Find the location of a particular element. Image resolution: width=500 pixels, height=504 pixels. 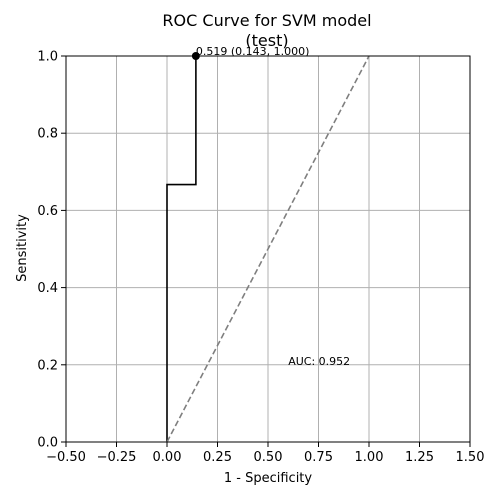

y-tick-label: 0.0 is located at coordinates (47, 443).